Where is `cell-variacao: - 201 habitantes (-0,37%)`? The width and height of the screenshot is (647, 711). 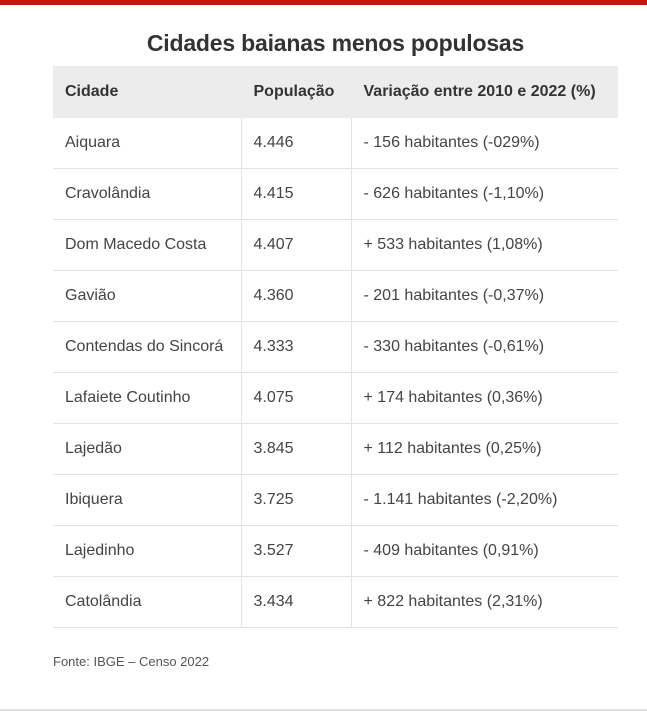
cell-variacao: - 201 habitantes (-0,37%) is located at coordinates (484, 296).